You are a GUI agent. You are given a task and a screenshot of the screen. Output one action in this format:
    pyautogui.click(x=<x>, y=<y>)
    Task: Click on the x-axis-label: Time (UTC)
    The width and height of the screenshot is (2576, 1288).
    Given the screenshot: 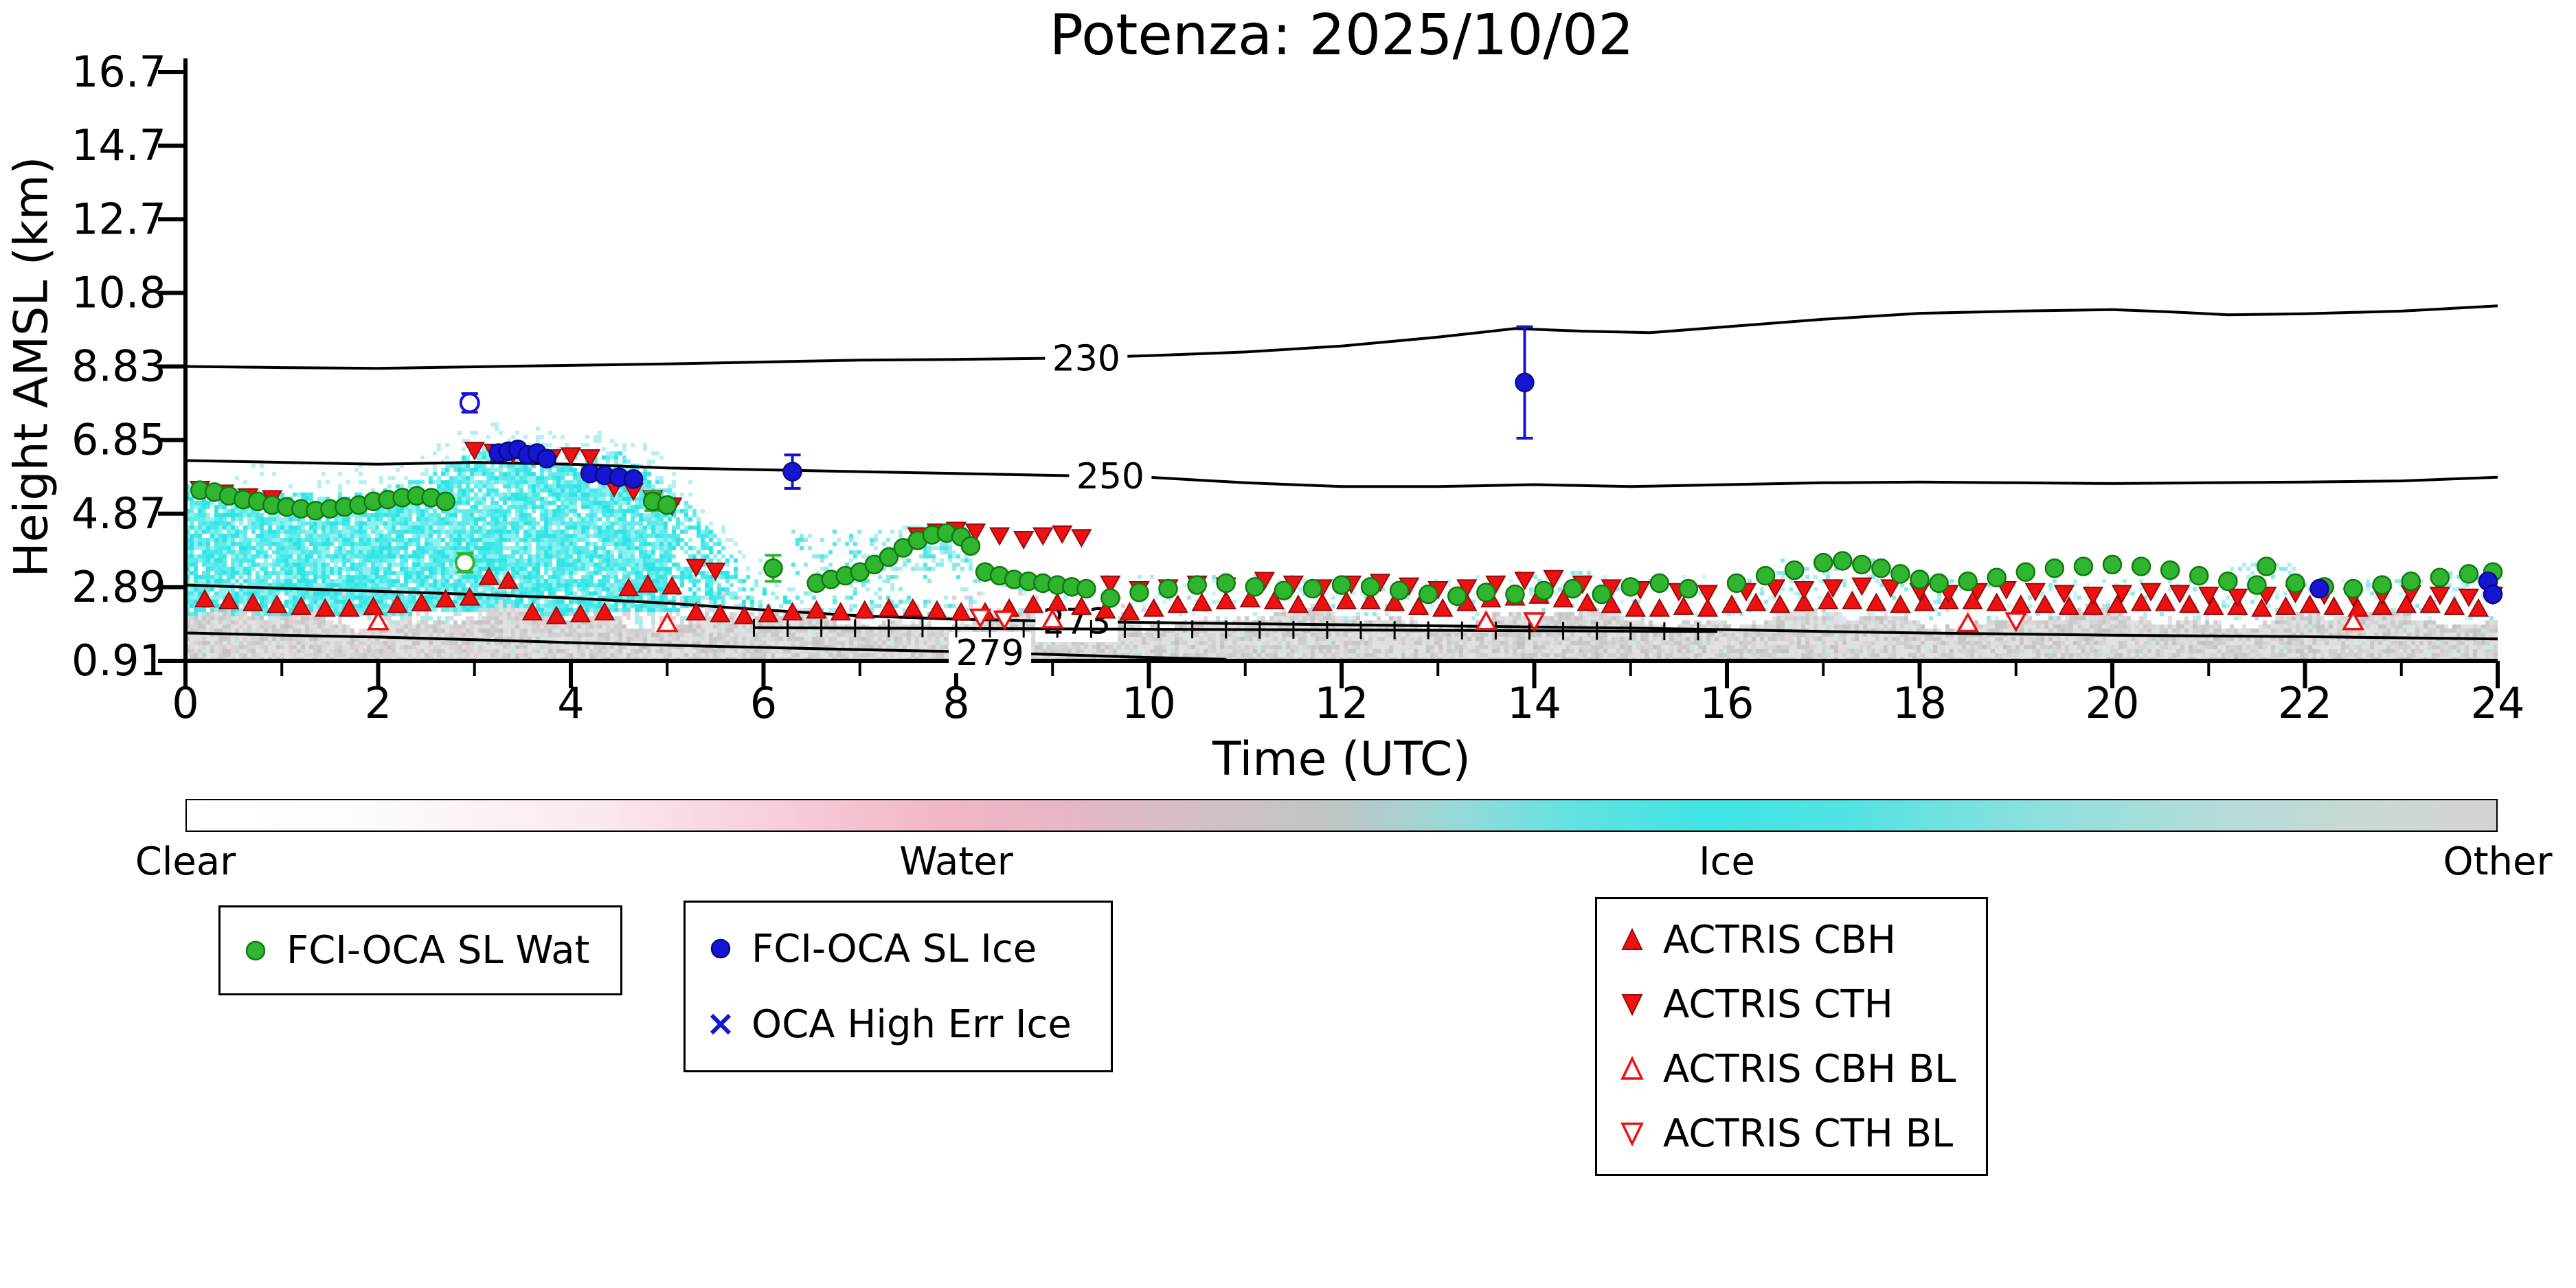 What is the action you would take?
    pyautogui.click(x=1341, y=759)
    